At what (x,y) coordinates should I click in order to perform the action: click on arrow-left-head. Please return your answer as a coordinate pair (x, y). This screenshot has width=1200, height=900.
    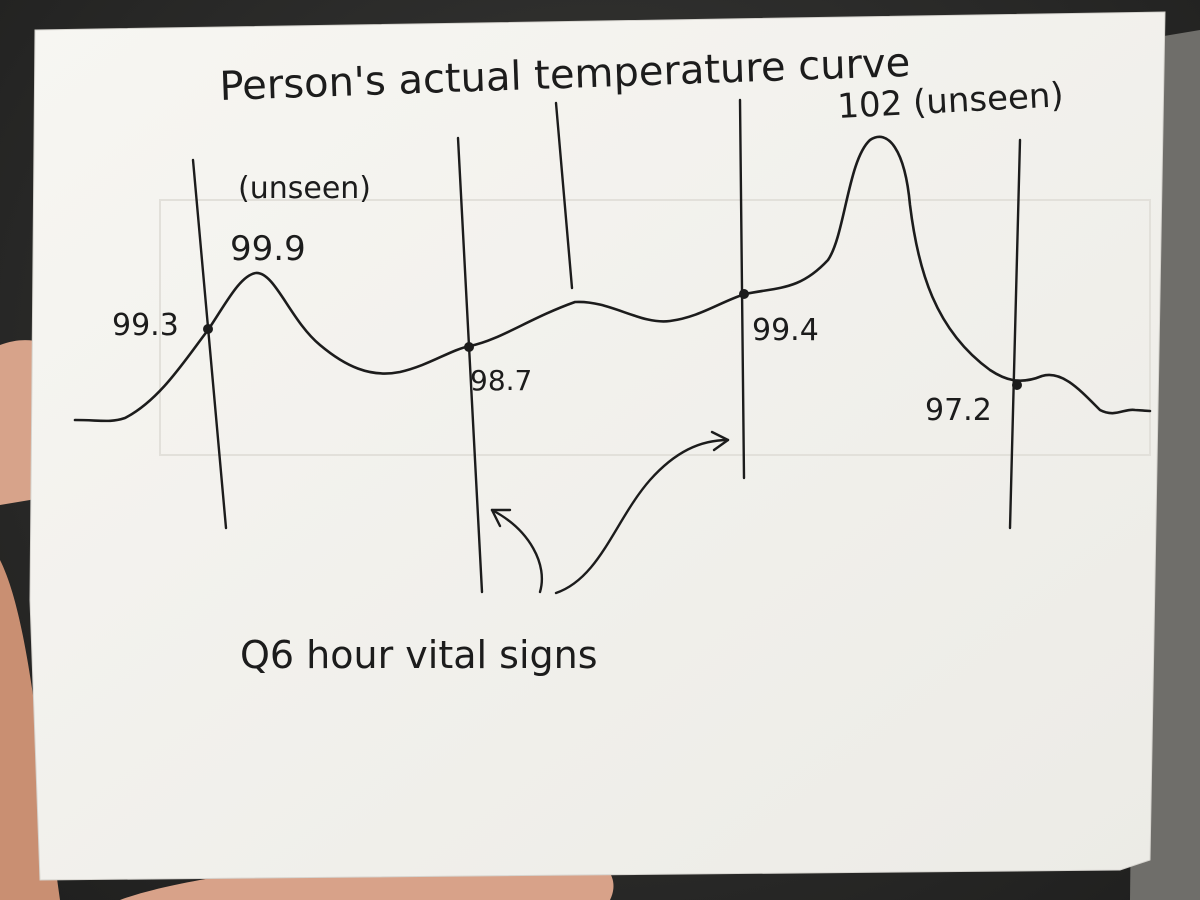
    Looking at the image, I should click on (501, 518).